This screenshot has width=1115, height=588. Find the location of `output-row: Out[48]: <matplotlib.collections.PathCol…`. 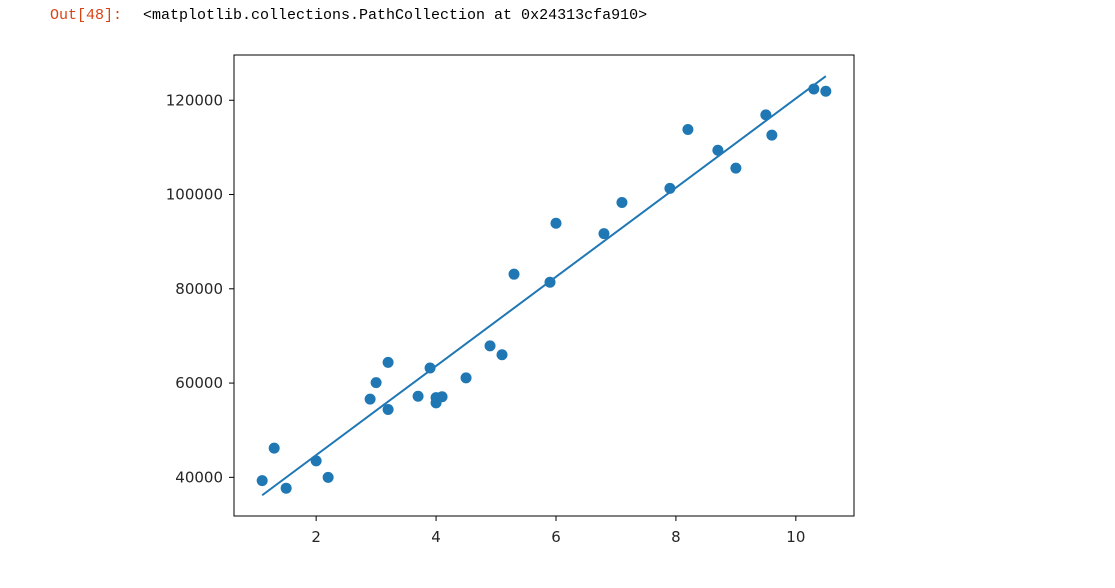

output-row: Out[48]: <matplotlib.collections.PathCol… is located at coordinates (557, 16).